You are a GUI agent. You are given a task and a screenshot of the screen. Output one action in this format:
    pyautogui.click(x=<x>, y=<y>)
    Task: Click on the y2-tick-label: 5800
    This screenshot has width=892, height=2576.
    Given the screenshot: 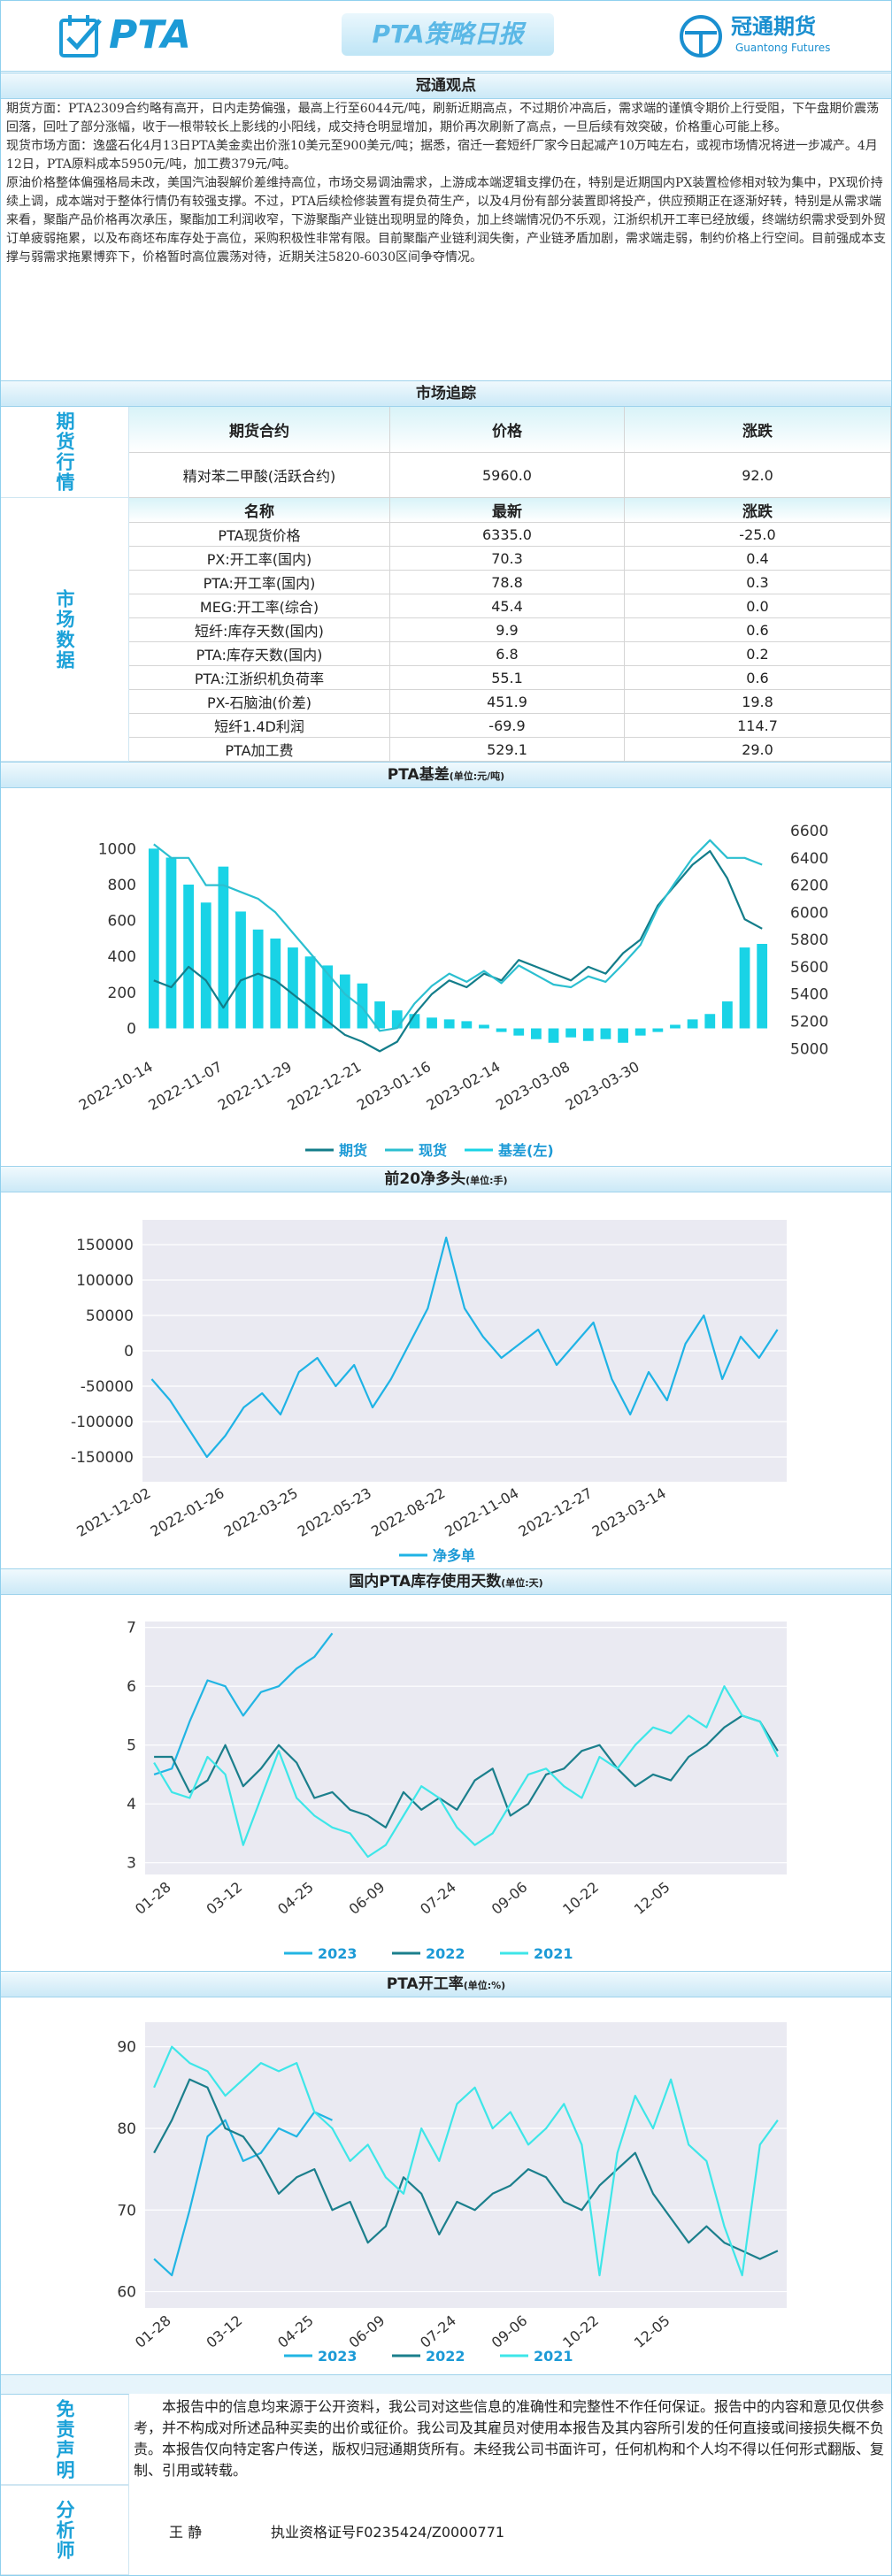 What is the action you would take?
    pyautogui.click(x=809, y=940)
    